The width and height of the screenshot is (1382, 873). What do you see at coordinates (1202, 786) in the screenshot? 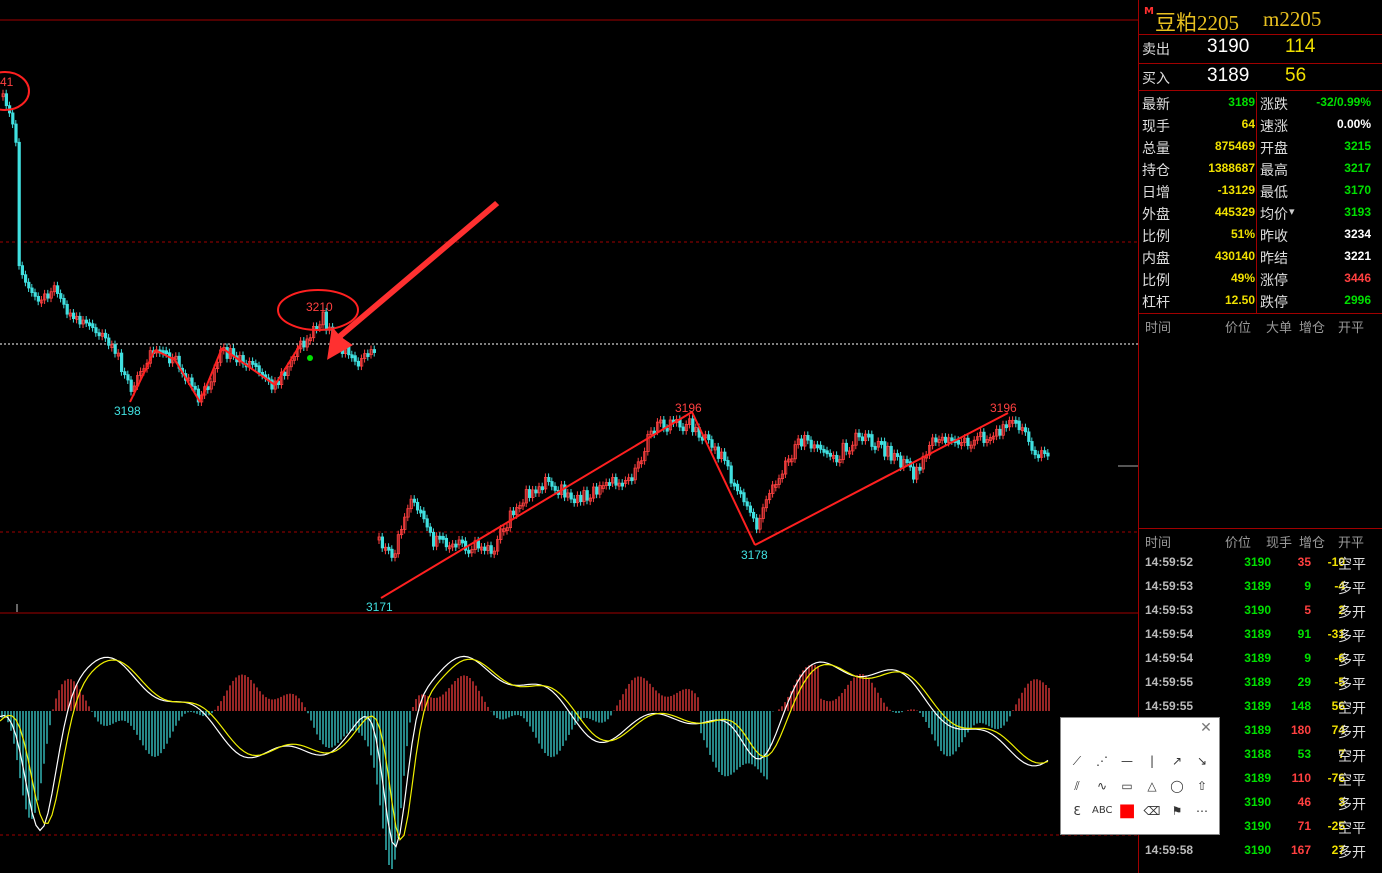
I see `up-arrow-icon: ⇧` at bounding box center [1202, 786].